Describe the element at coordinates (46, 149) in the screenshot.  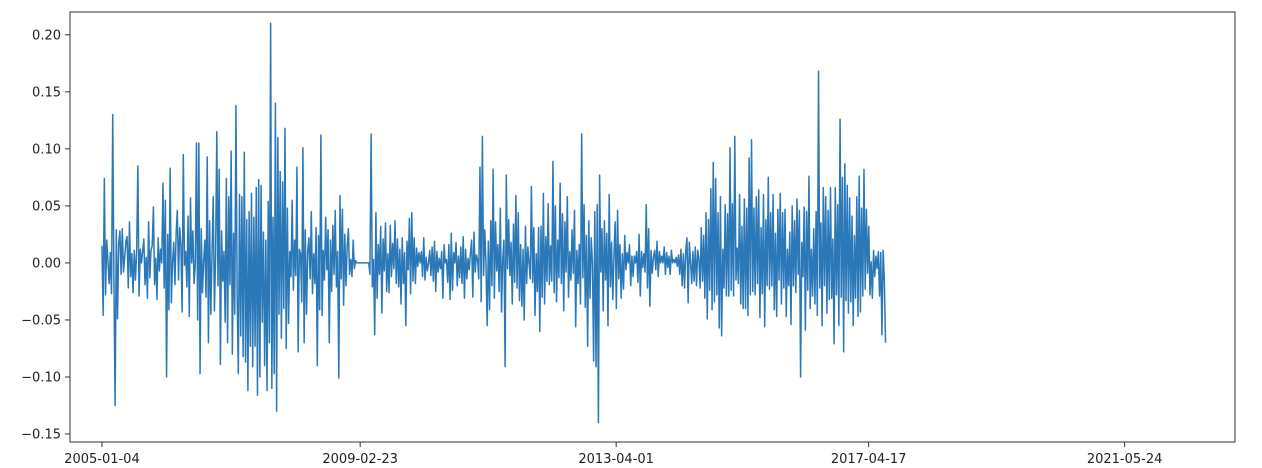
I see `y-tick-label: 0.10` at that location.